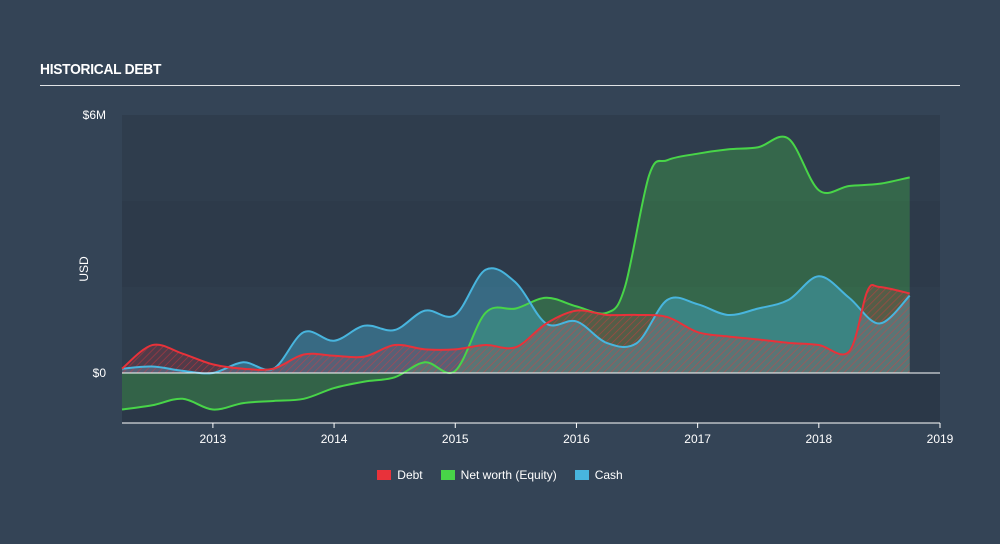 This screenshot has width=1000, height=544. I want to click on legend-item: Cash, so click(598, 475).